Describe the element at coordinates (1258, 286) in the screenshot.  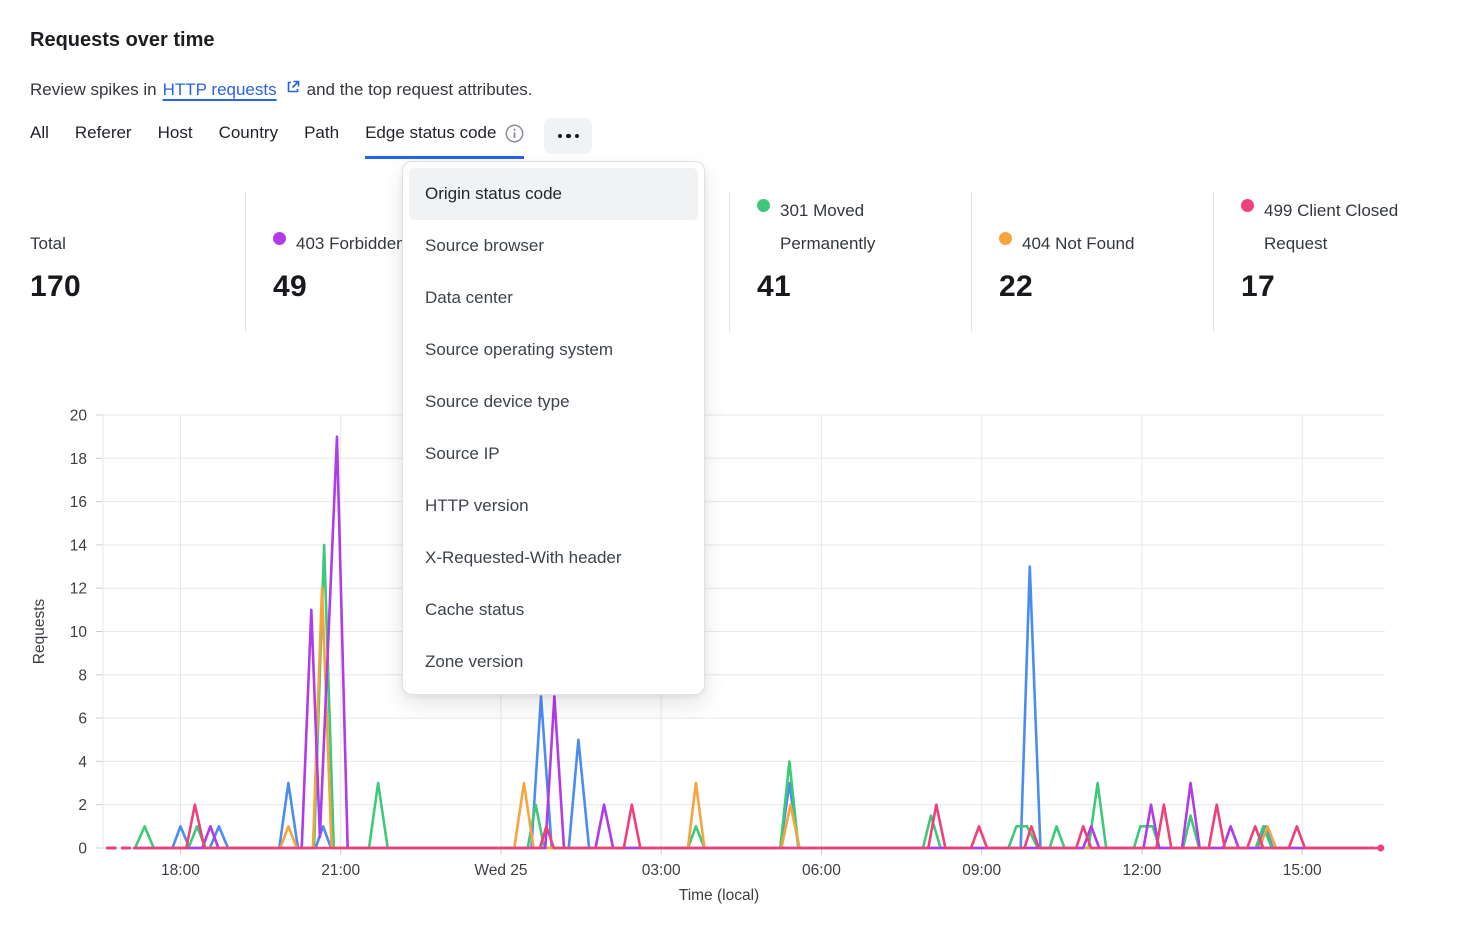
I see `stat-value: 17` at that location.